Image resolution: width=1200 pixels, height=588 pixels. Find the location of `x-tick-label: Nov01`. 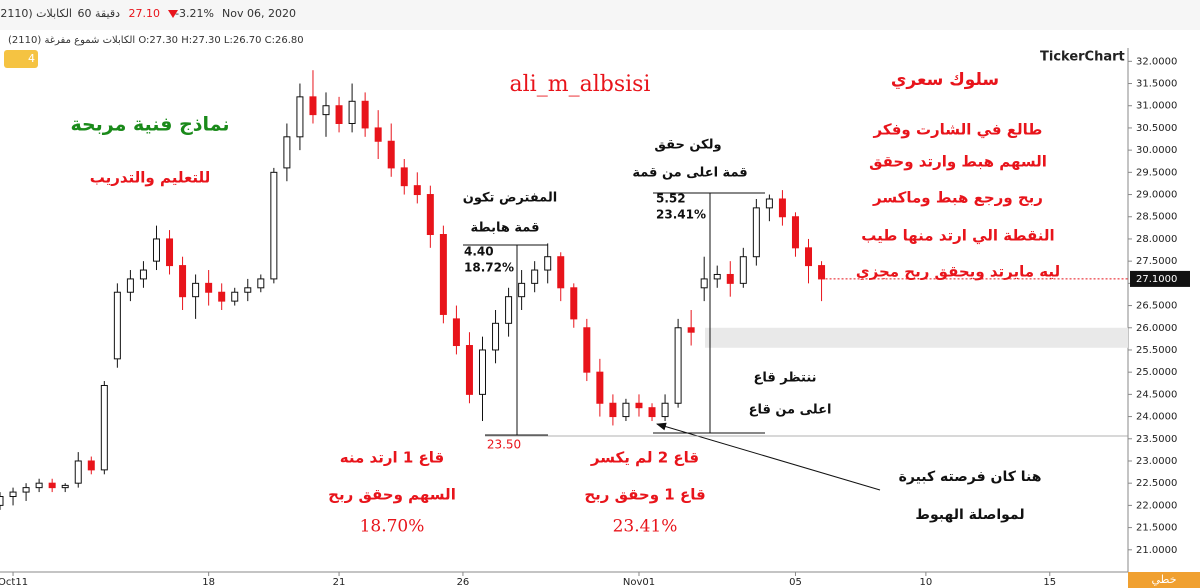

x-tick-label: Nov01 is located at coordinates (639, 582).